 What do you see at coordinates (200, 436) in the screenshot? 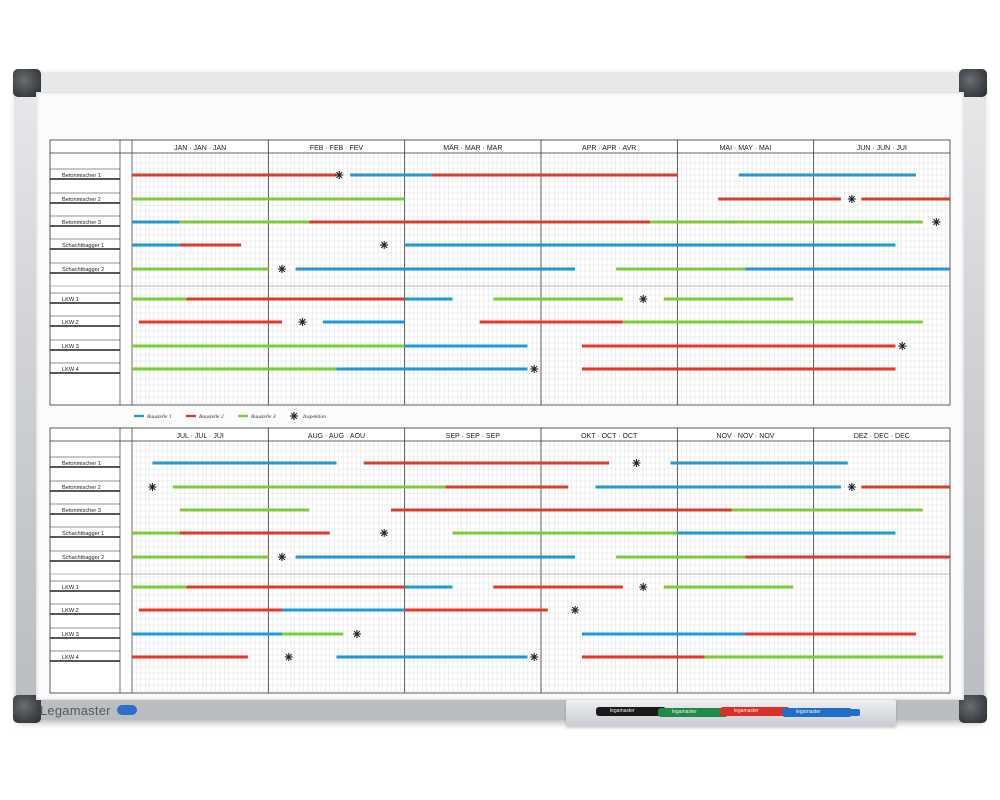
I see `month-header: JUL · JUL · JUI` at bounding box center [200, 436].